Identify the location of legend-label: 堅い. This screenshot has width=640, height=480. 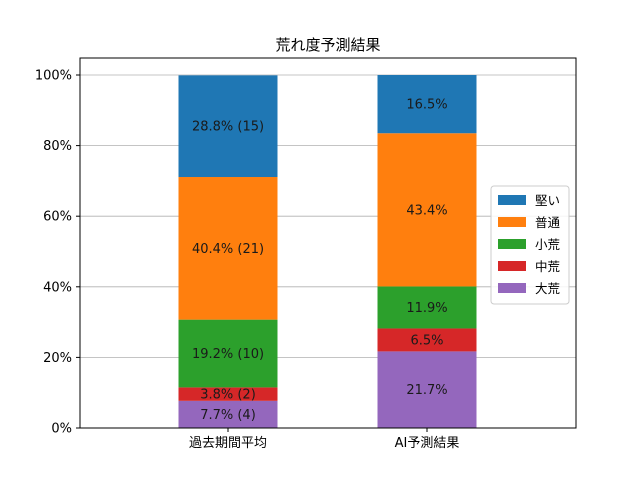
(547, 200).